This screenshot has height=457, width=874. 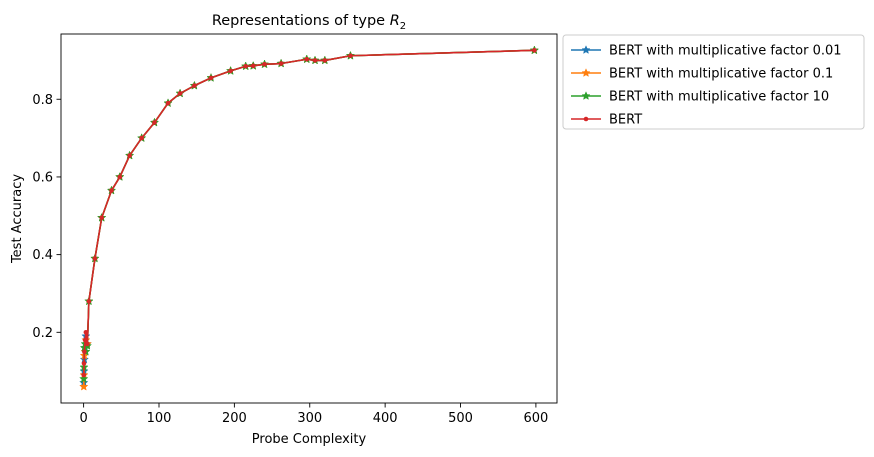 I want to click on legend-item-1: BERT with multiplicative factor 0.01, so click(x=706, y=51).